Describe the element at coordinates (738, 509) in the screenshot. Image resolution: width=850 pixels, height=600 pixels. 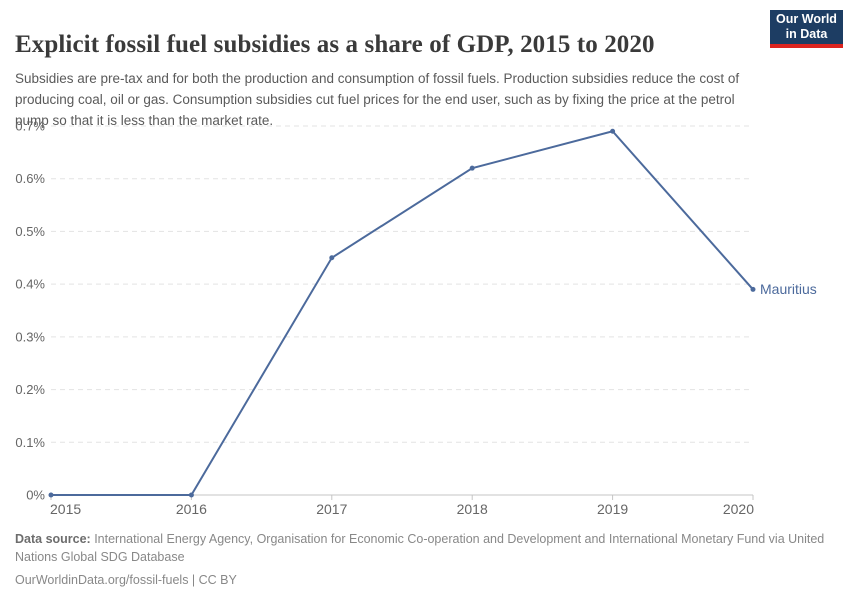
I see `x-axis-tick-label: 2020` at that location.